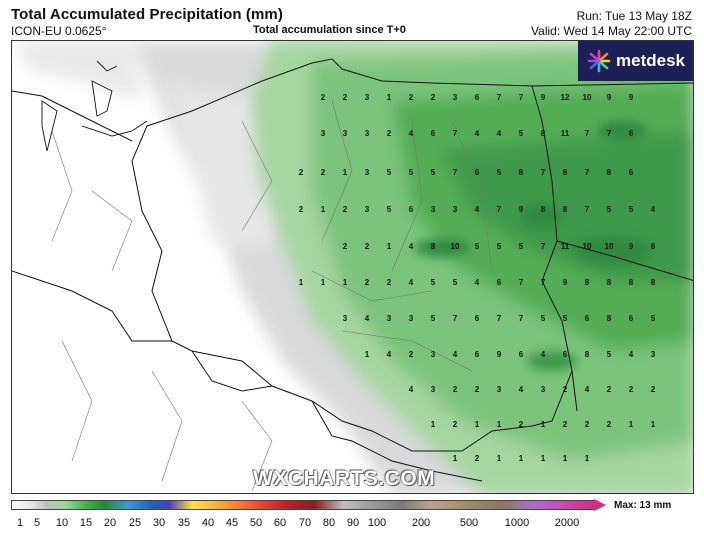 The height and width of the screenshot is (540, 704). I want to click on scale-tick-label: 50, so click(256, 523).